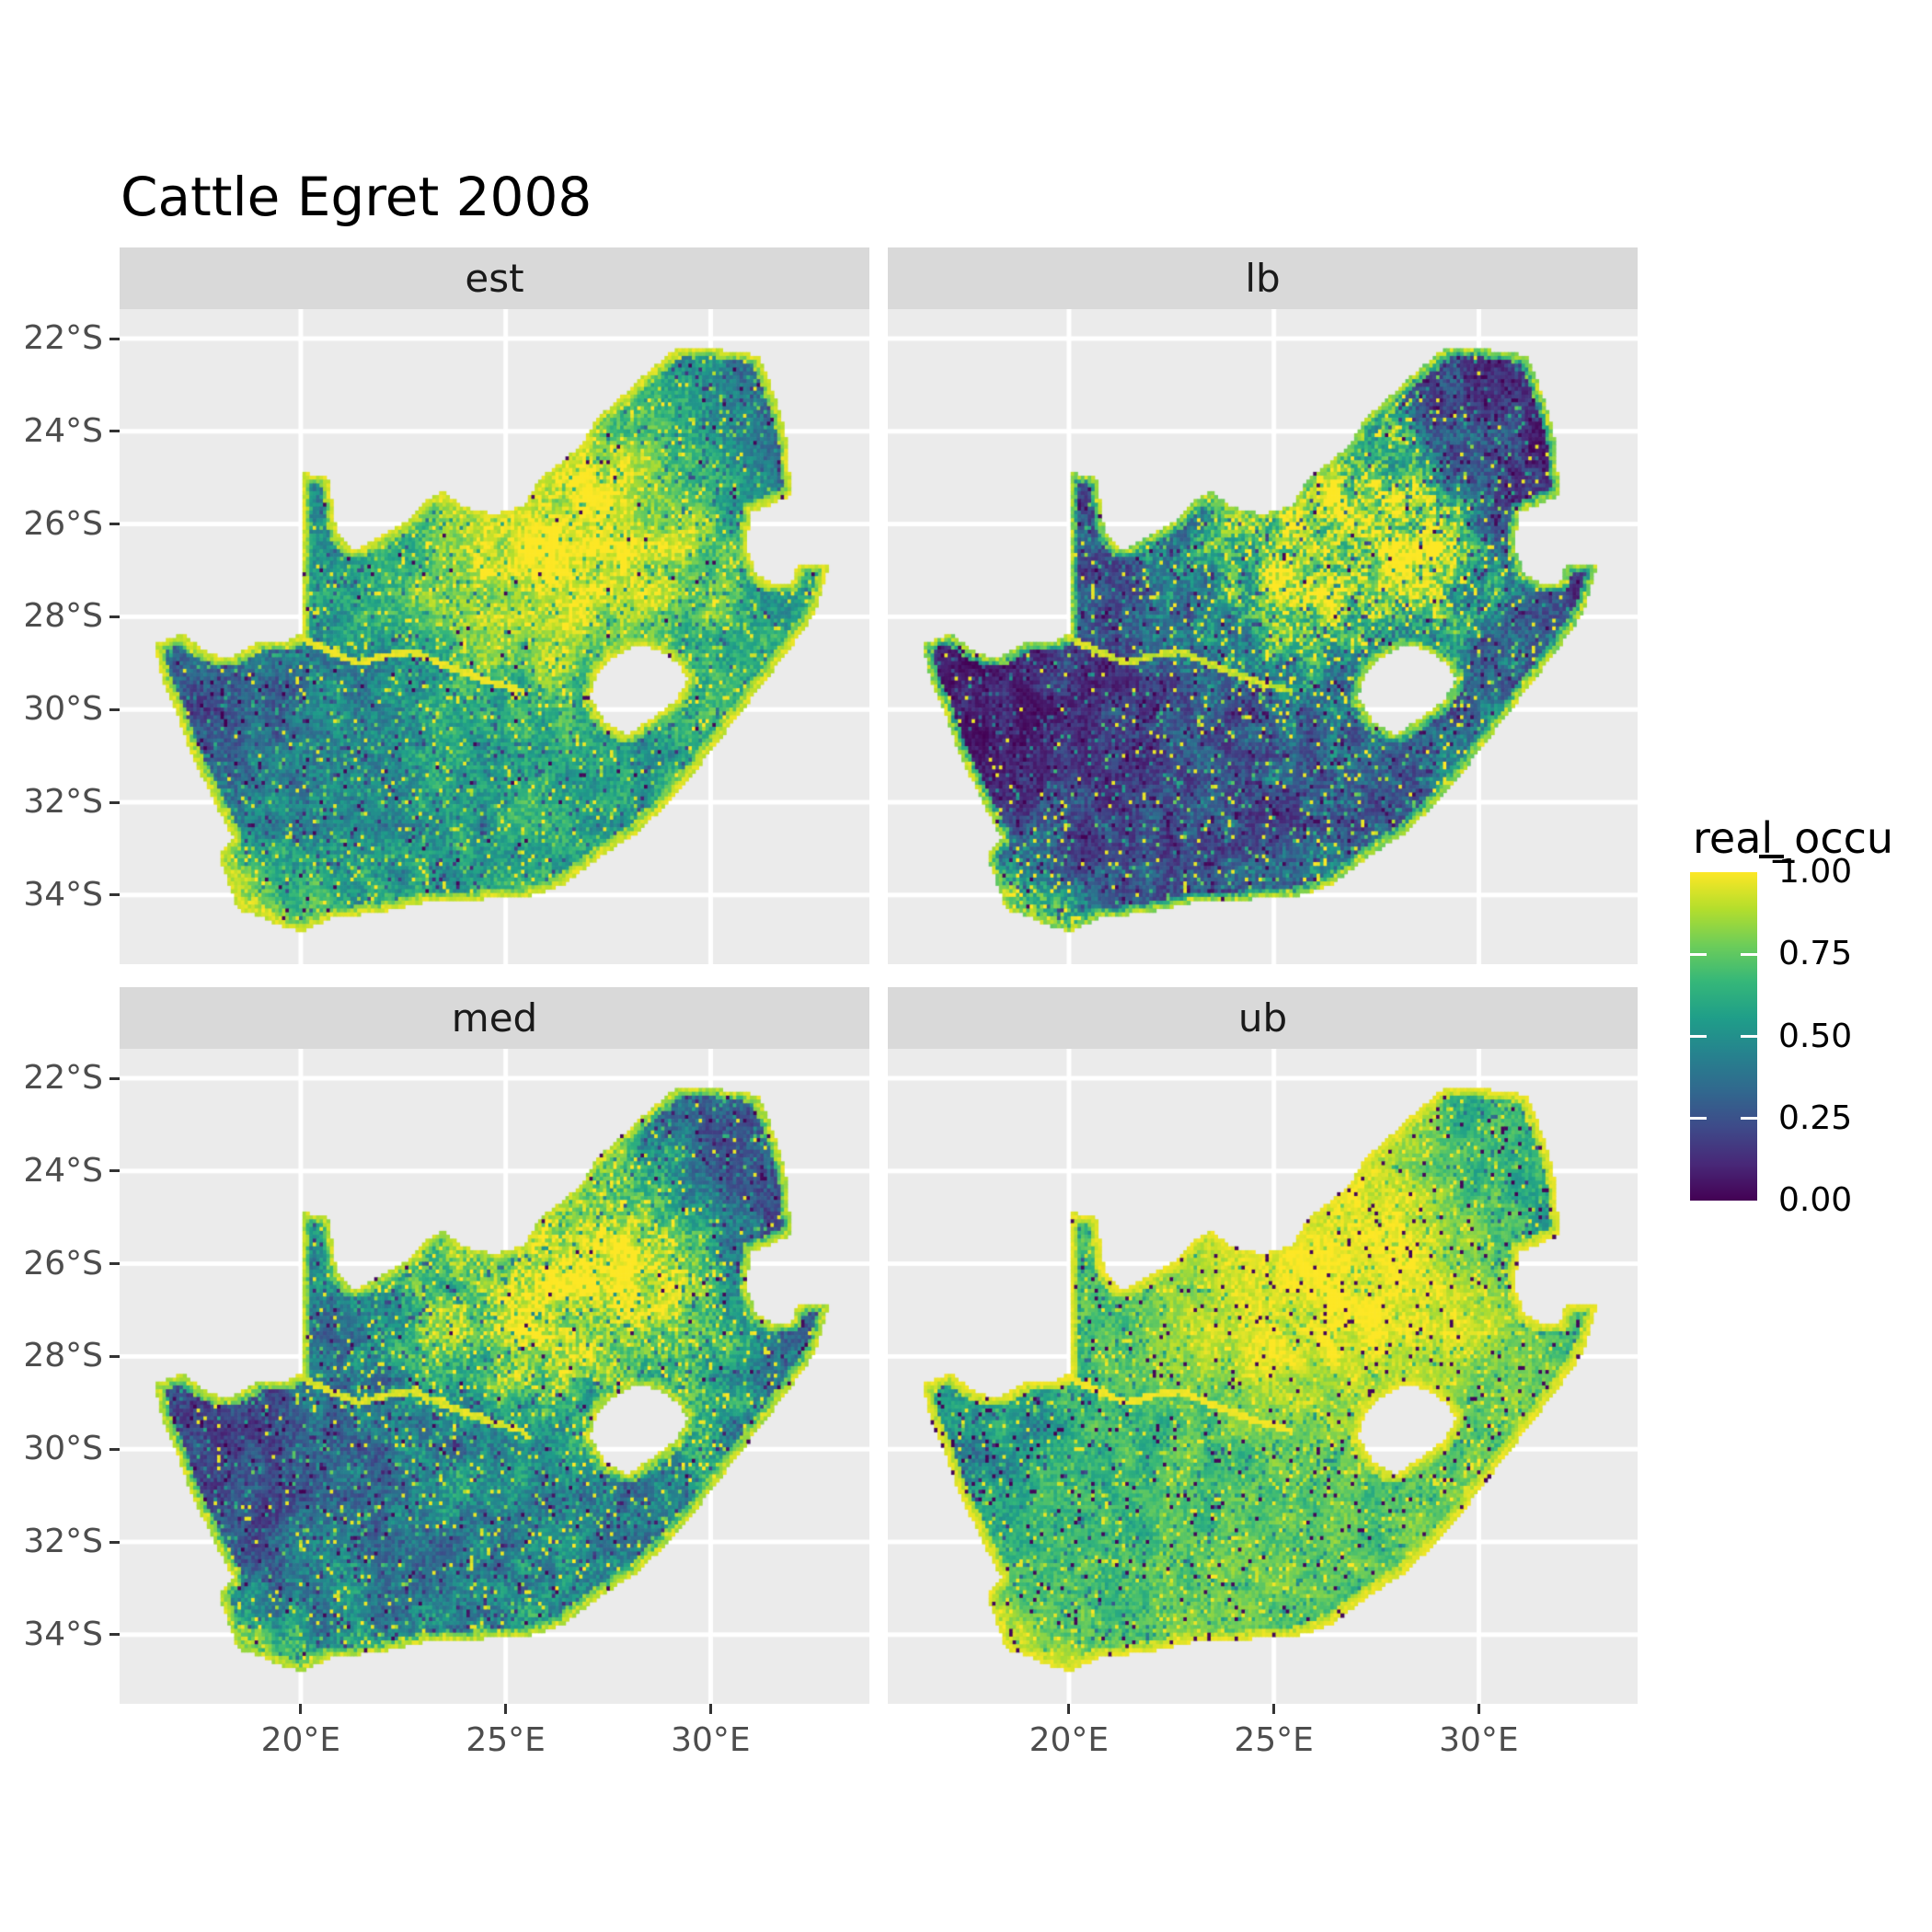 The image size is (1932, 1932). What do you see at coordinates (1815, 1200) in the screenshot?
I see `legend-label: 0.00` at bounding box center [1815, 1200].